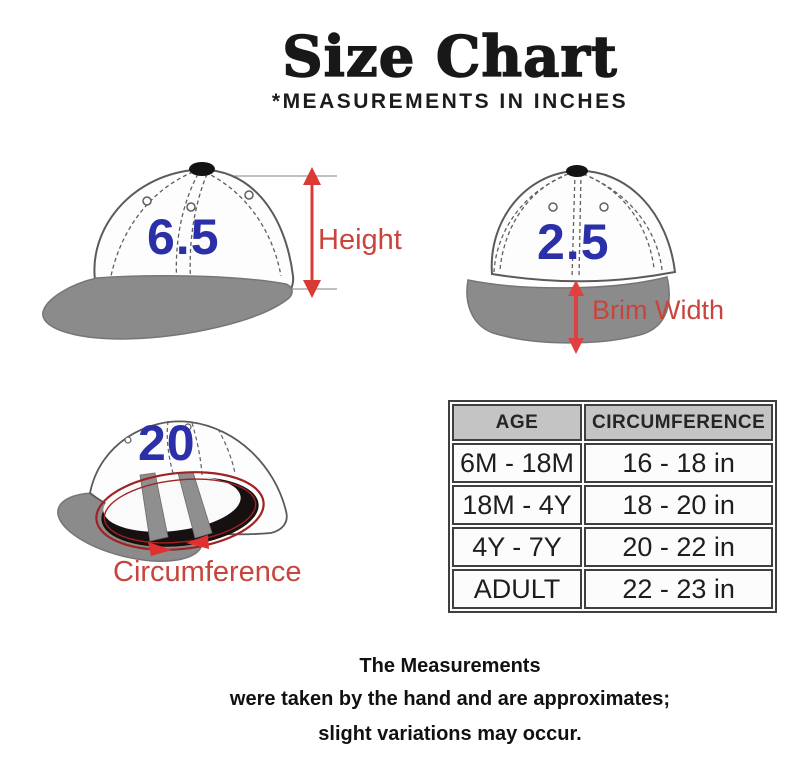  I want to click on page-subtitle: *MEASUREMENTS IN INCHES, so click(450, 101).